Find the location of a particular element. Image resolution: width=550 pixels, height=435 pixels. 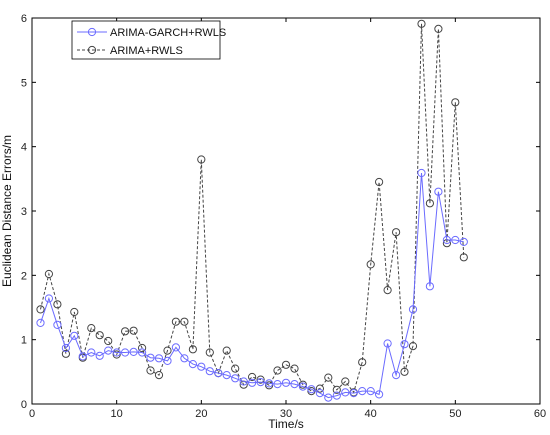

legend: ARIMA-GARCH+RWLS ARIMA+RWLS is located at coordinates (148, 40).